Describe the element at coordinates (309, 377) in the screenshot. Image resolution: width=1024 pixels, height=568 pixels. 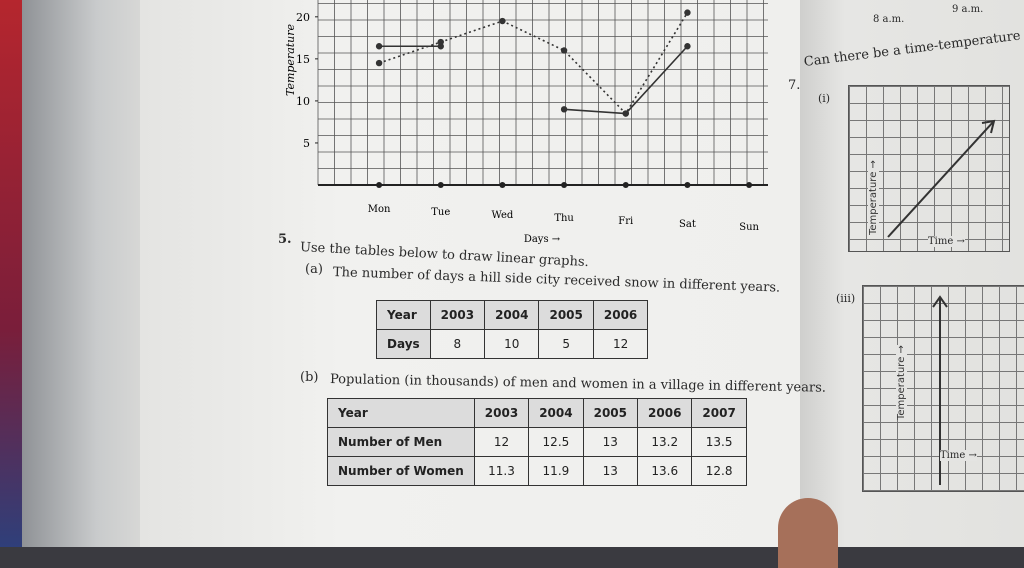
I see `part-label: (b)` at that location.